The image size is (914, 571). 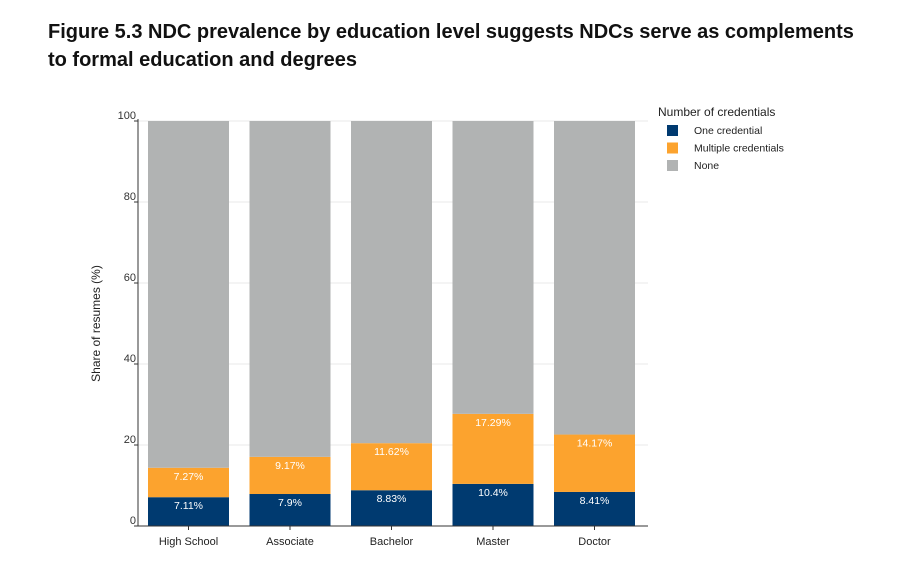 What do you see at coordinates (493, 493) in the screenshot?
I see `data-label: 10.4%` at bounding box center [493, 493].